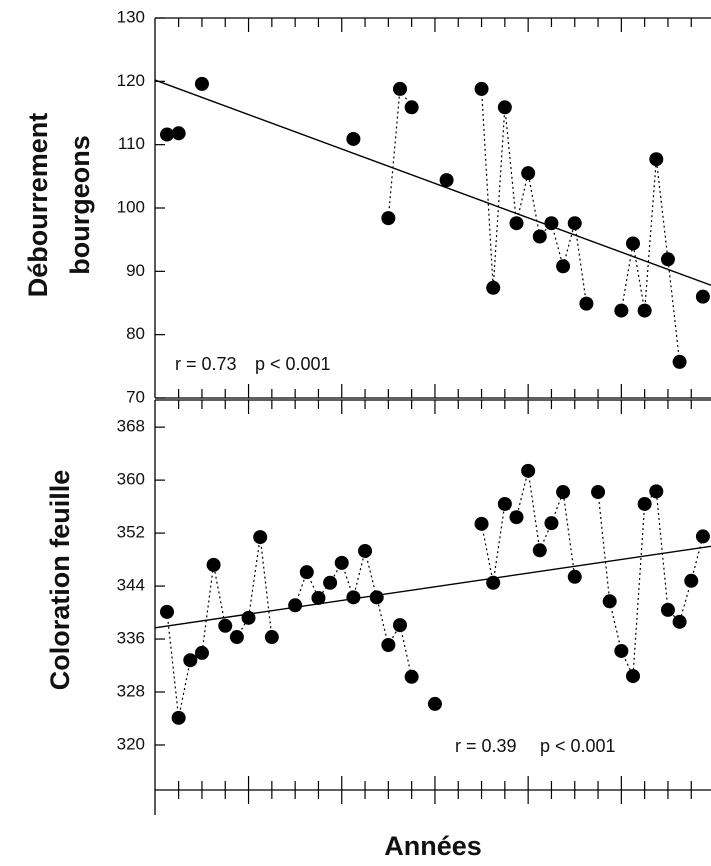  I want to click on annotation: r = 0.73, so click(206, 364).